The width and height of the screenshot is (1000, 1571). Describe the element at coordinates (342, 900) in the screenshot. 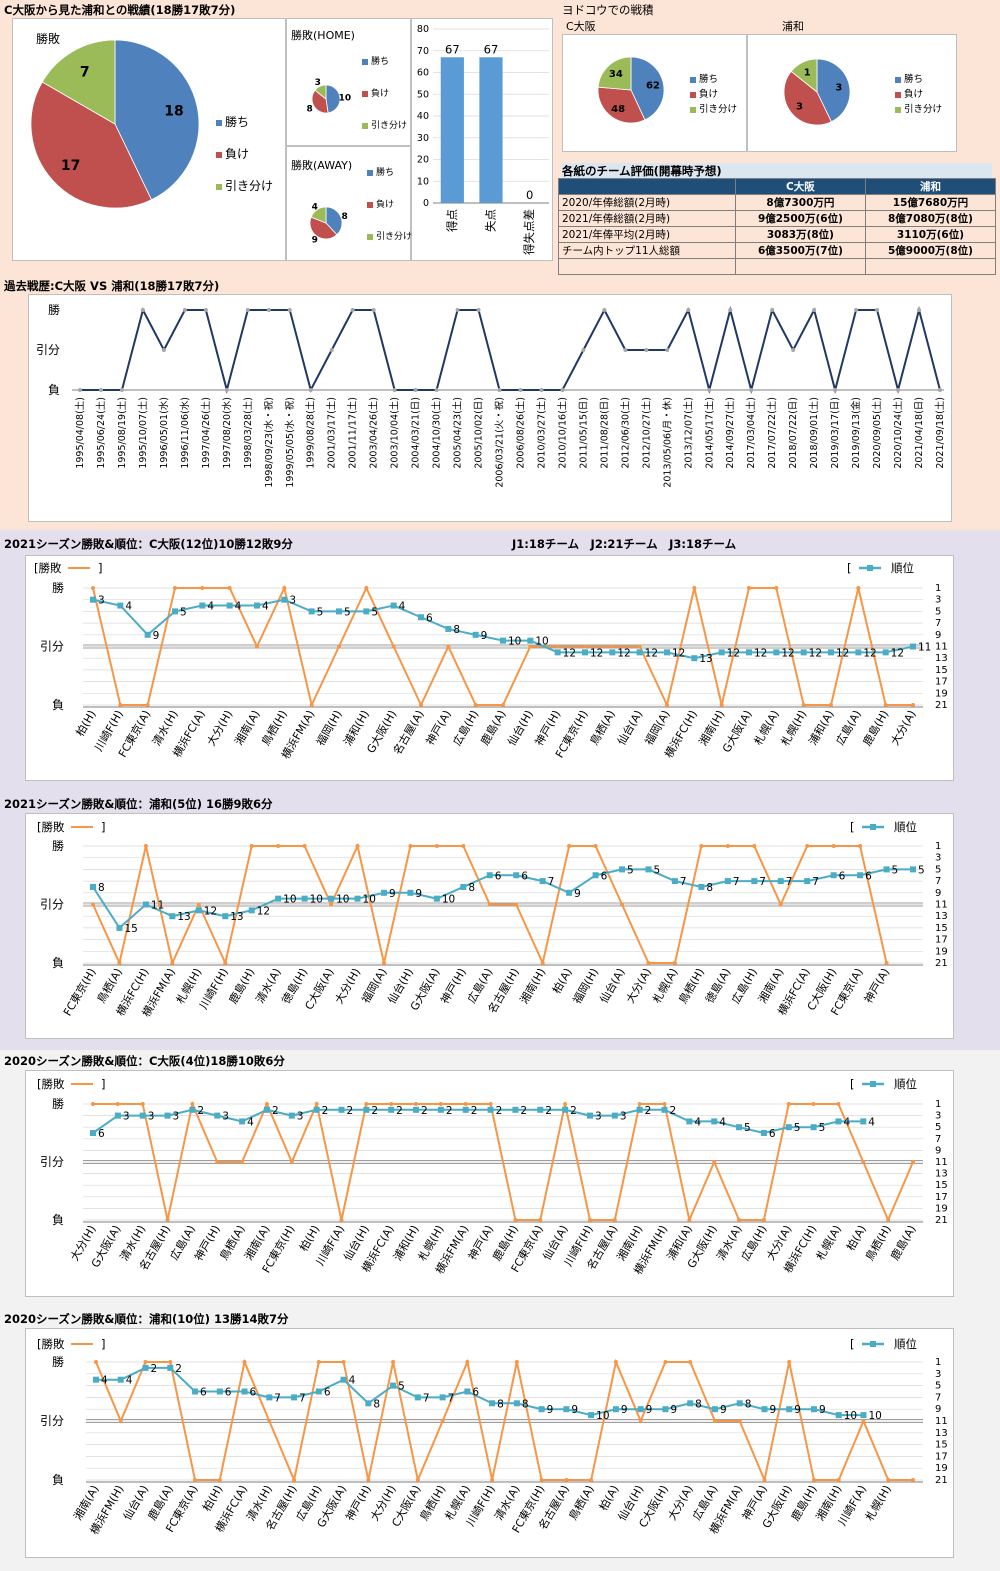

I see `rank-value-label: 10` at that location.